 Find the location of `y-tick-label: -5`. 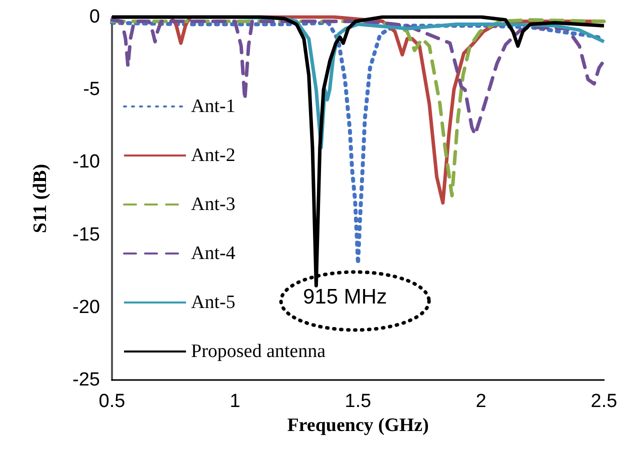

y-tick-label: -5 is located at coordinates (91, 89).